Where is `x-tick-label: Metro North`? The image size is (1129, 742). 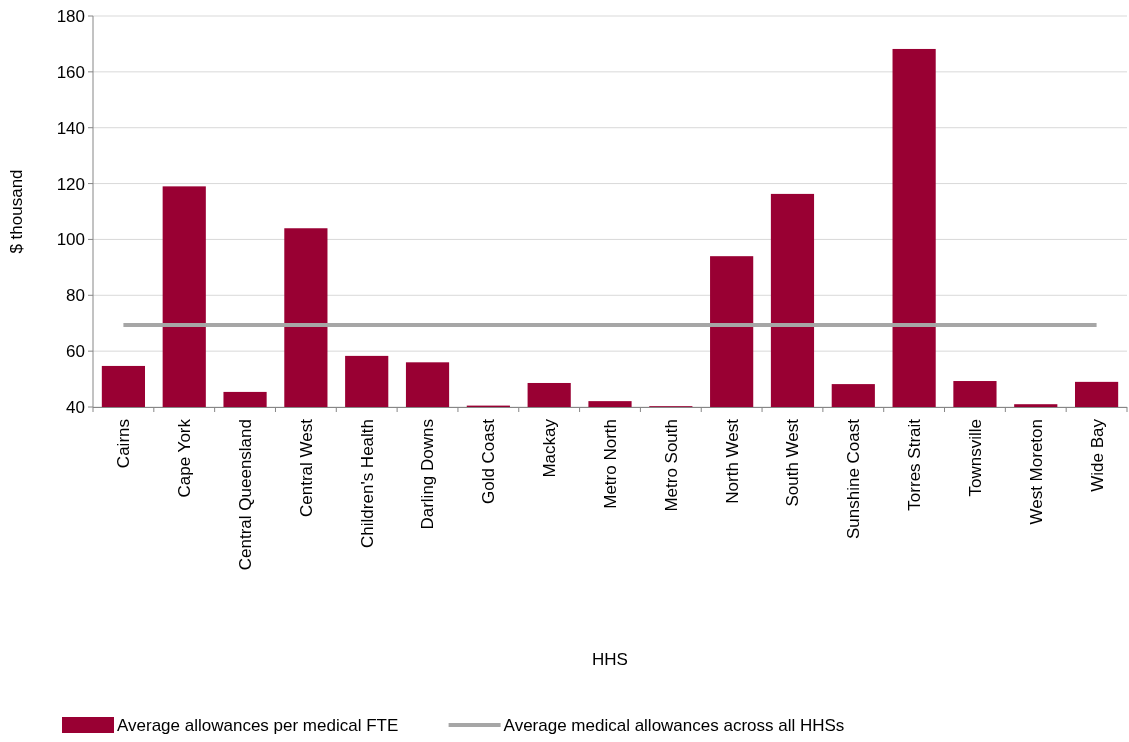
x-tick-label: Metro North is located at coordinates (610, 464).